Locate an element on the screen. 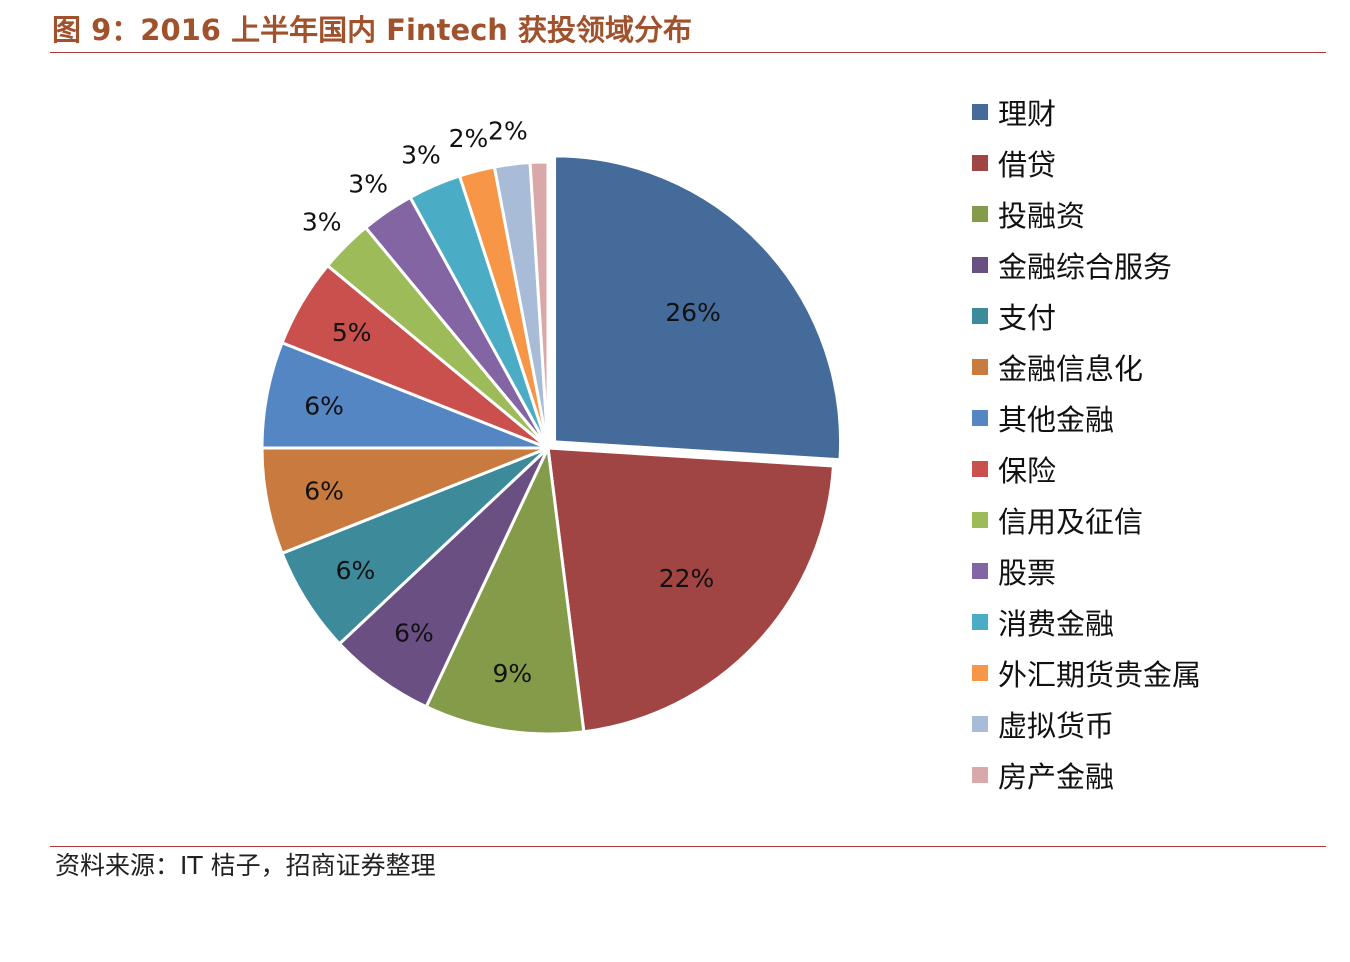  source-note: 资料来源：IT 桔子，招商证券整理 is located at coordinates (245, 865).